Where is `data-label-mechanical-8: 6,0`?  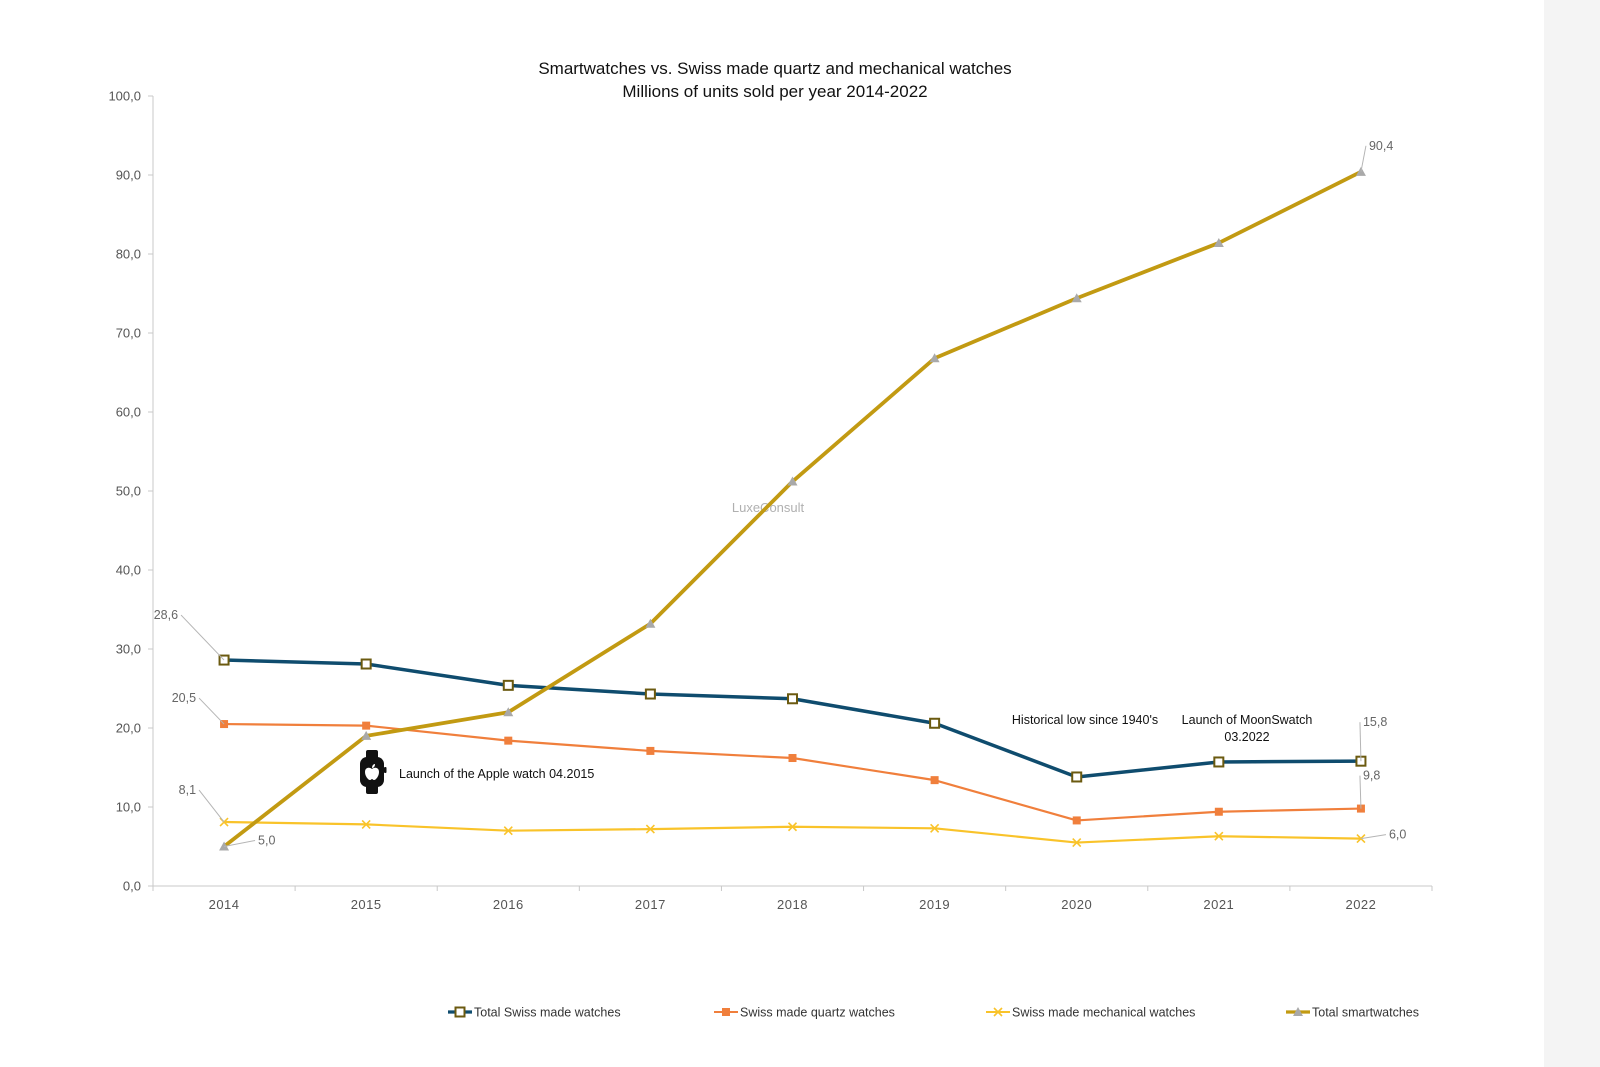 data-label-mechanical-8: 6,0 is located at coordinates (1383, 835).